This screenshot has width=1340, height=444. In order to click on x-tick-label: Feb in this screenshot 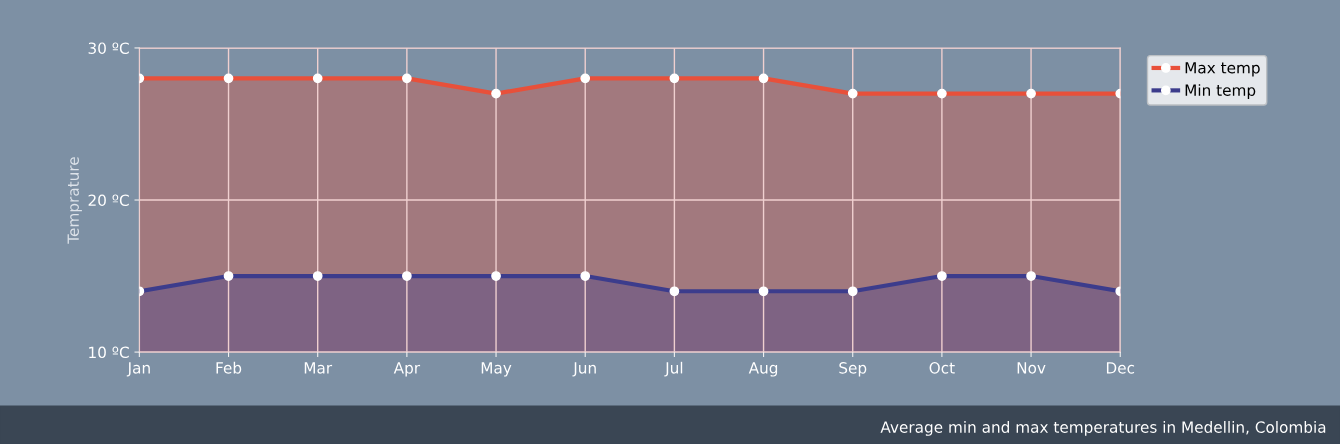, I will do `click(229, 367)`.